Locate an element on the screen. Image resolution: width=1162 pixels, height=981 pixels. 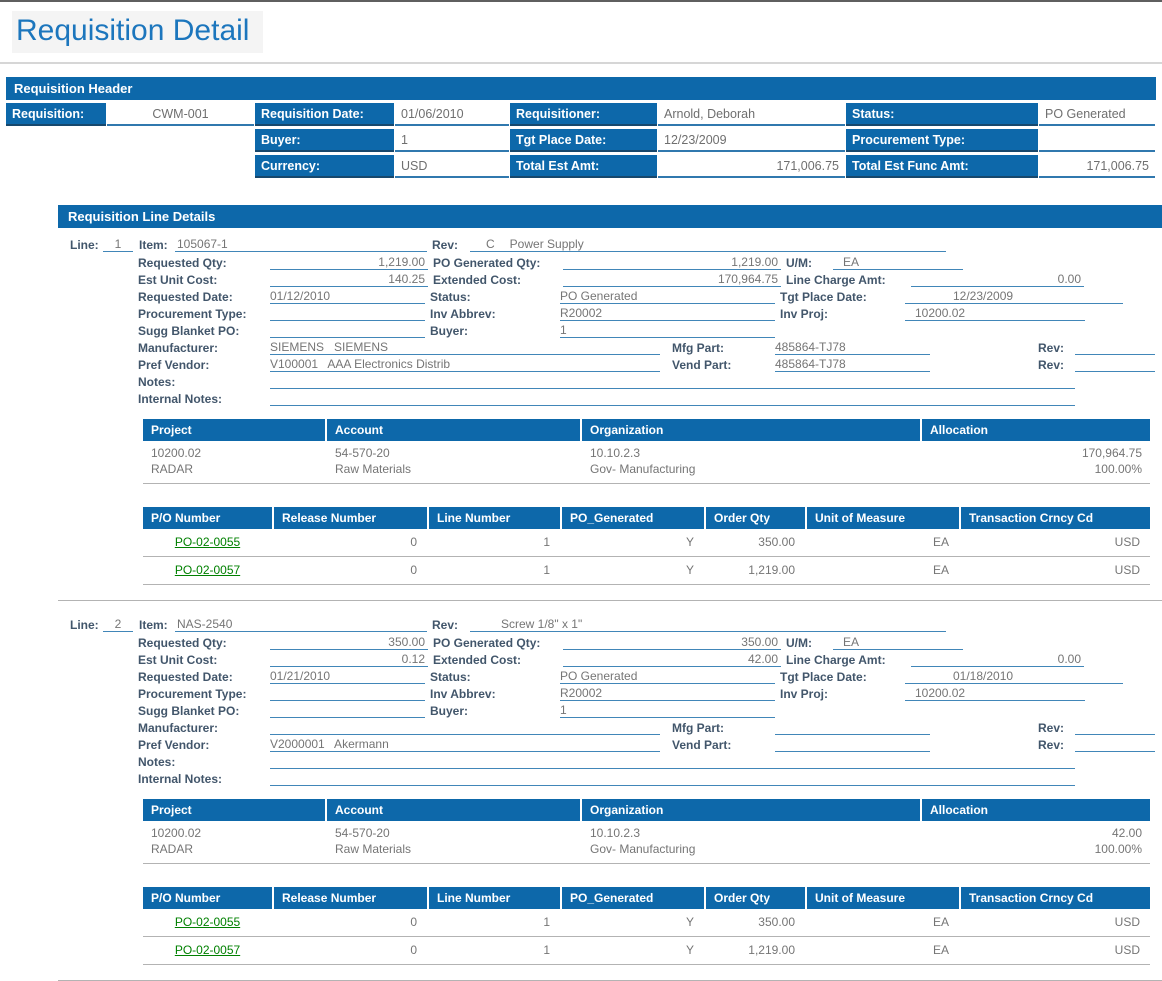
requested-qty-value: 350.00 is located at coordinates (349, 642).